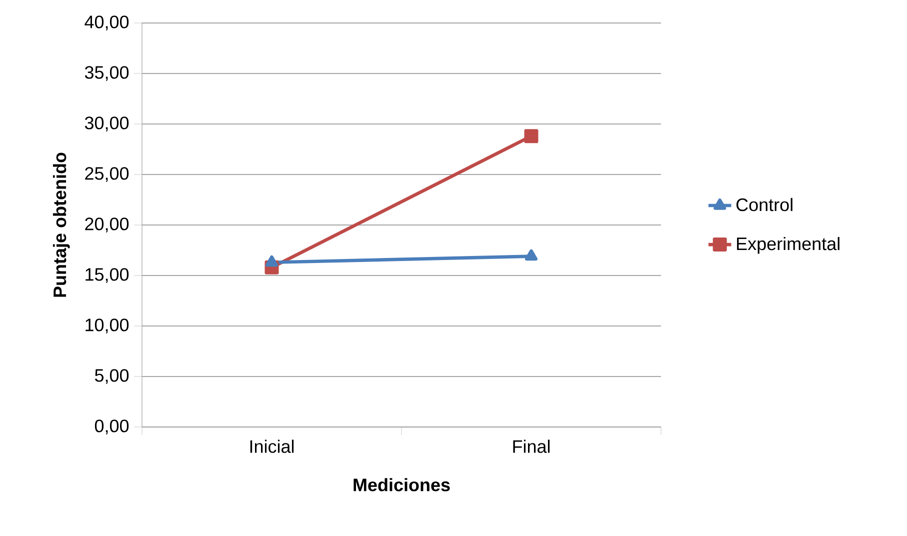 The width and height of the screenshot is (907, 536). What do you see at coordinates (272, 446) in the screenshot?
I see `x-tick-label: Inicial` at bounding box center [272, 446].